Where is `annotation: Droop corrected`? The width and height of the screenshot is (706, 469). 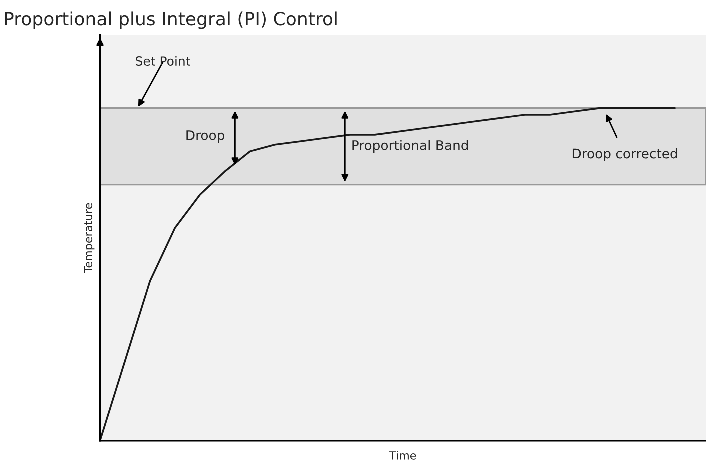 annotation: Droop corrected is located at coordinates (625, 155).